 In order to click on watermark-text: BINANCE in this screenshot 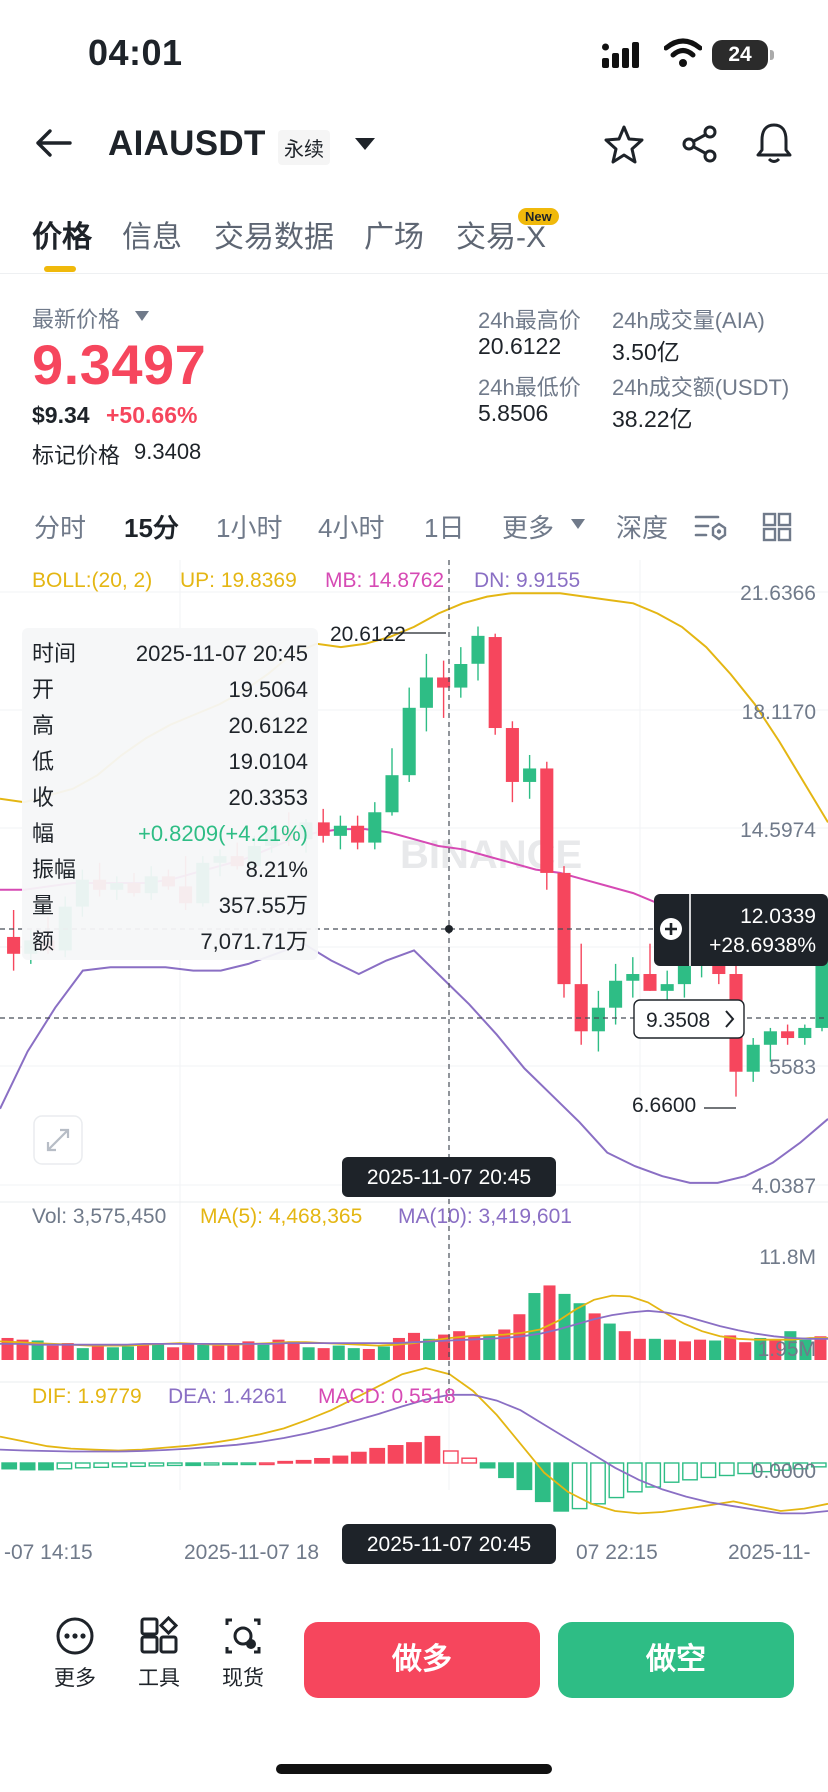, I will do `click(491, 855)`.